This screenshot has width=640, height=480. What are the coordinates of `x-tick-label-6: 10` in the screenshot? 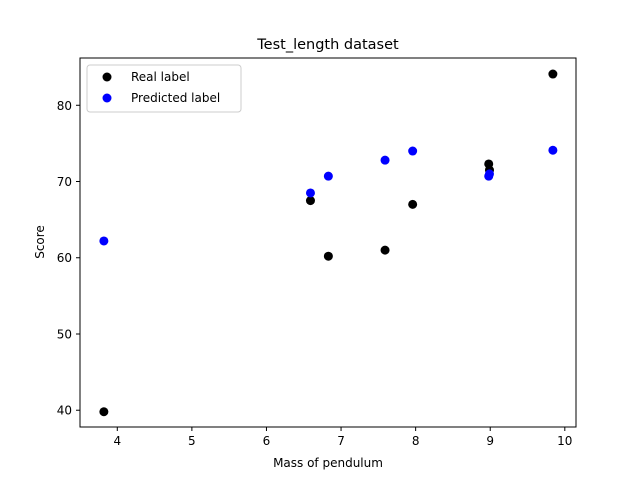 It's located at (564, 441).